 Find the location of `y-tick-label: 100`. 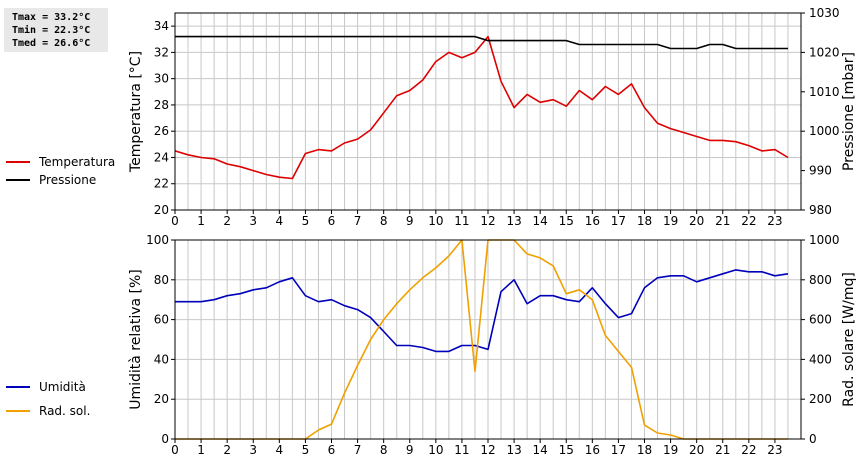

y-tick-label: 100 is located at coordinates (157, 240).